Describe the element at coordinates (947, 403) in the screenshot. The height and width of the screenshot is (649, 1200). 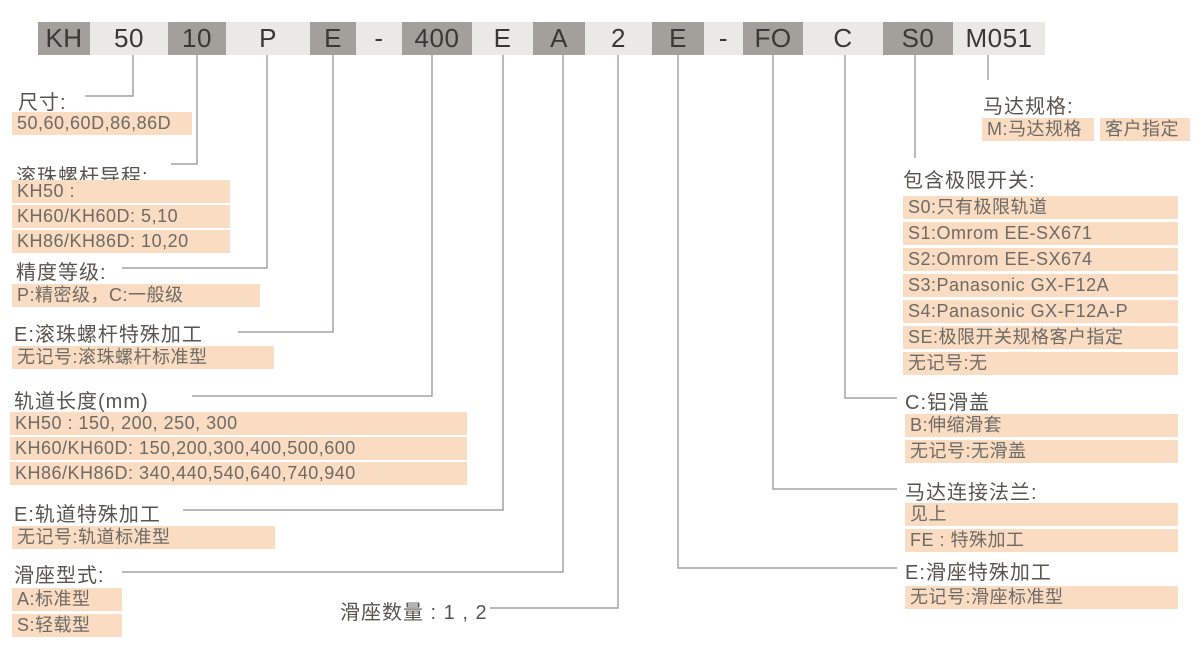
I see `cover-heading: C:铝滑盖` at that location.